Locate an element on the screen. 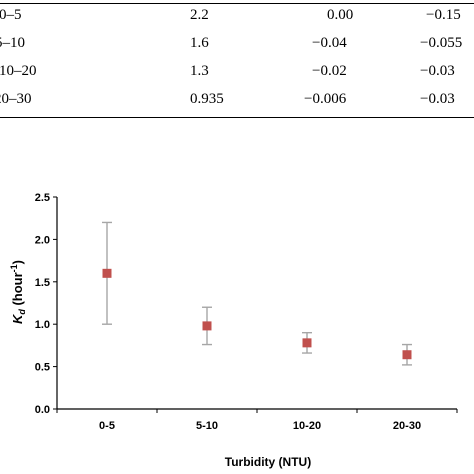 Image resolution: width=474 pixels, height=474 pixels. y-tick-label: 0.5 is located at coordinates (42, 368).